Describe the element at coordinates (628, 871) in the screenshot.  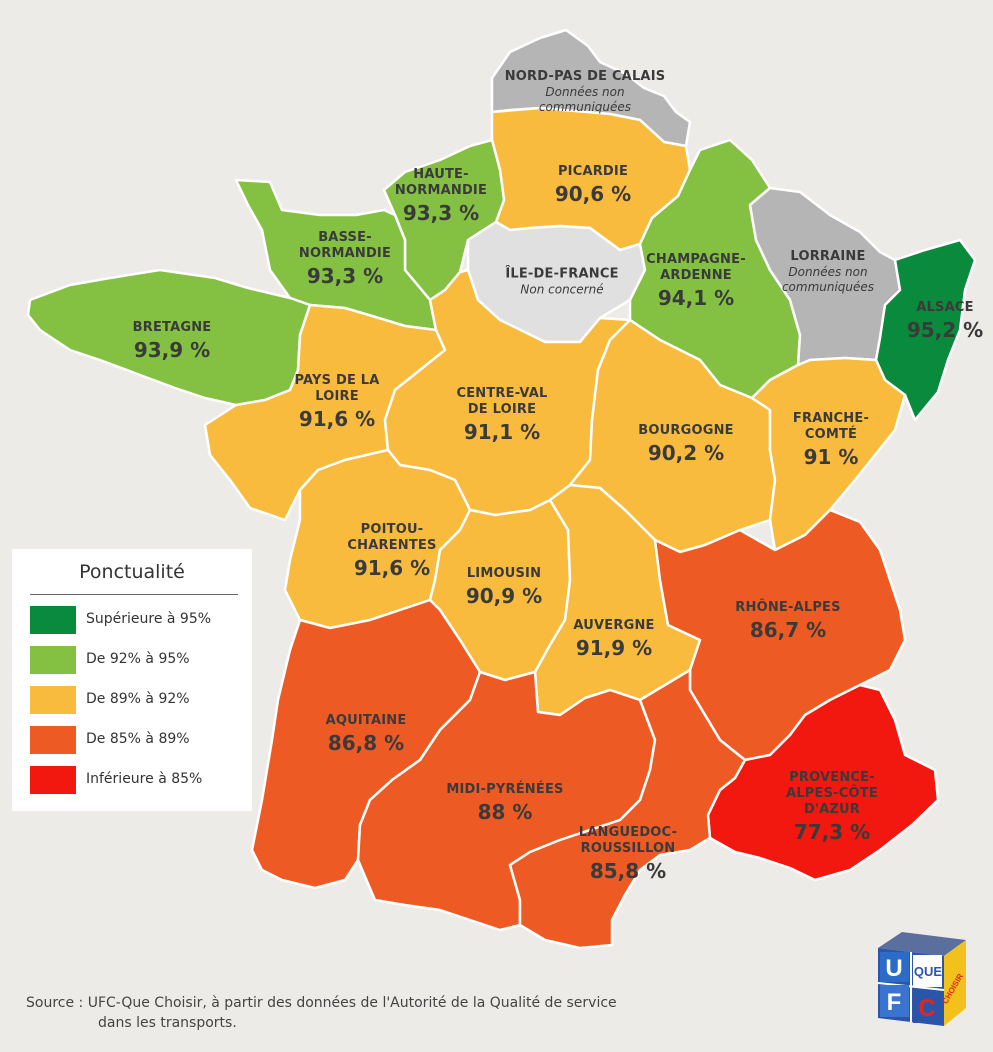
I see `region-value: 85,8 %` at that location.